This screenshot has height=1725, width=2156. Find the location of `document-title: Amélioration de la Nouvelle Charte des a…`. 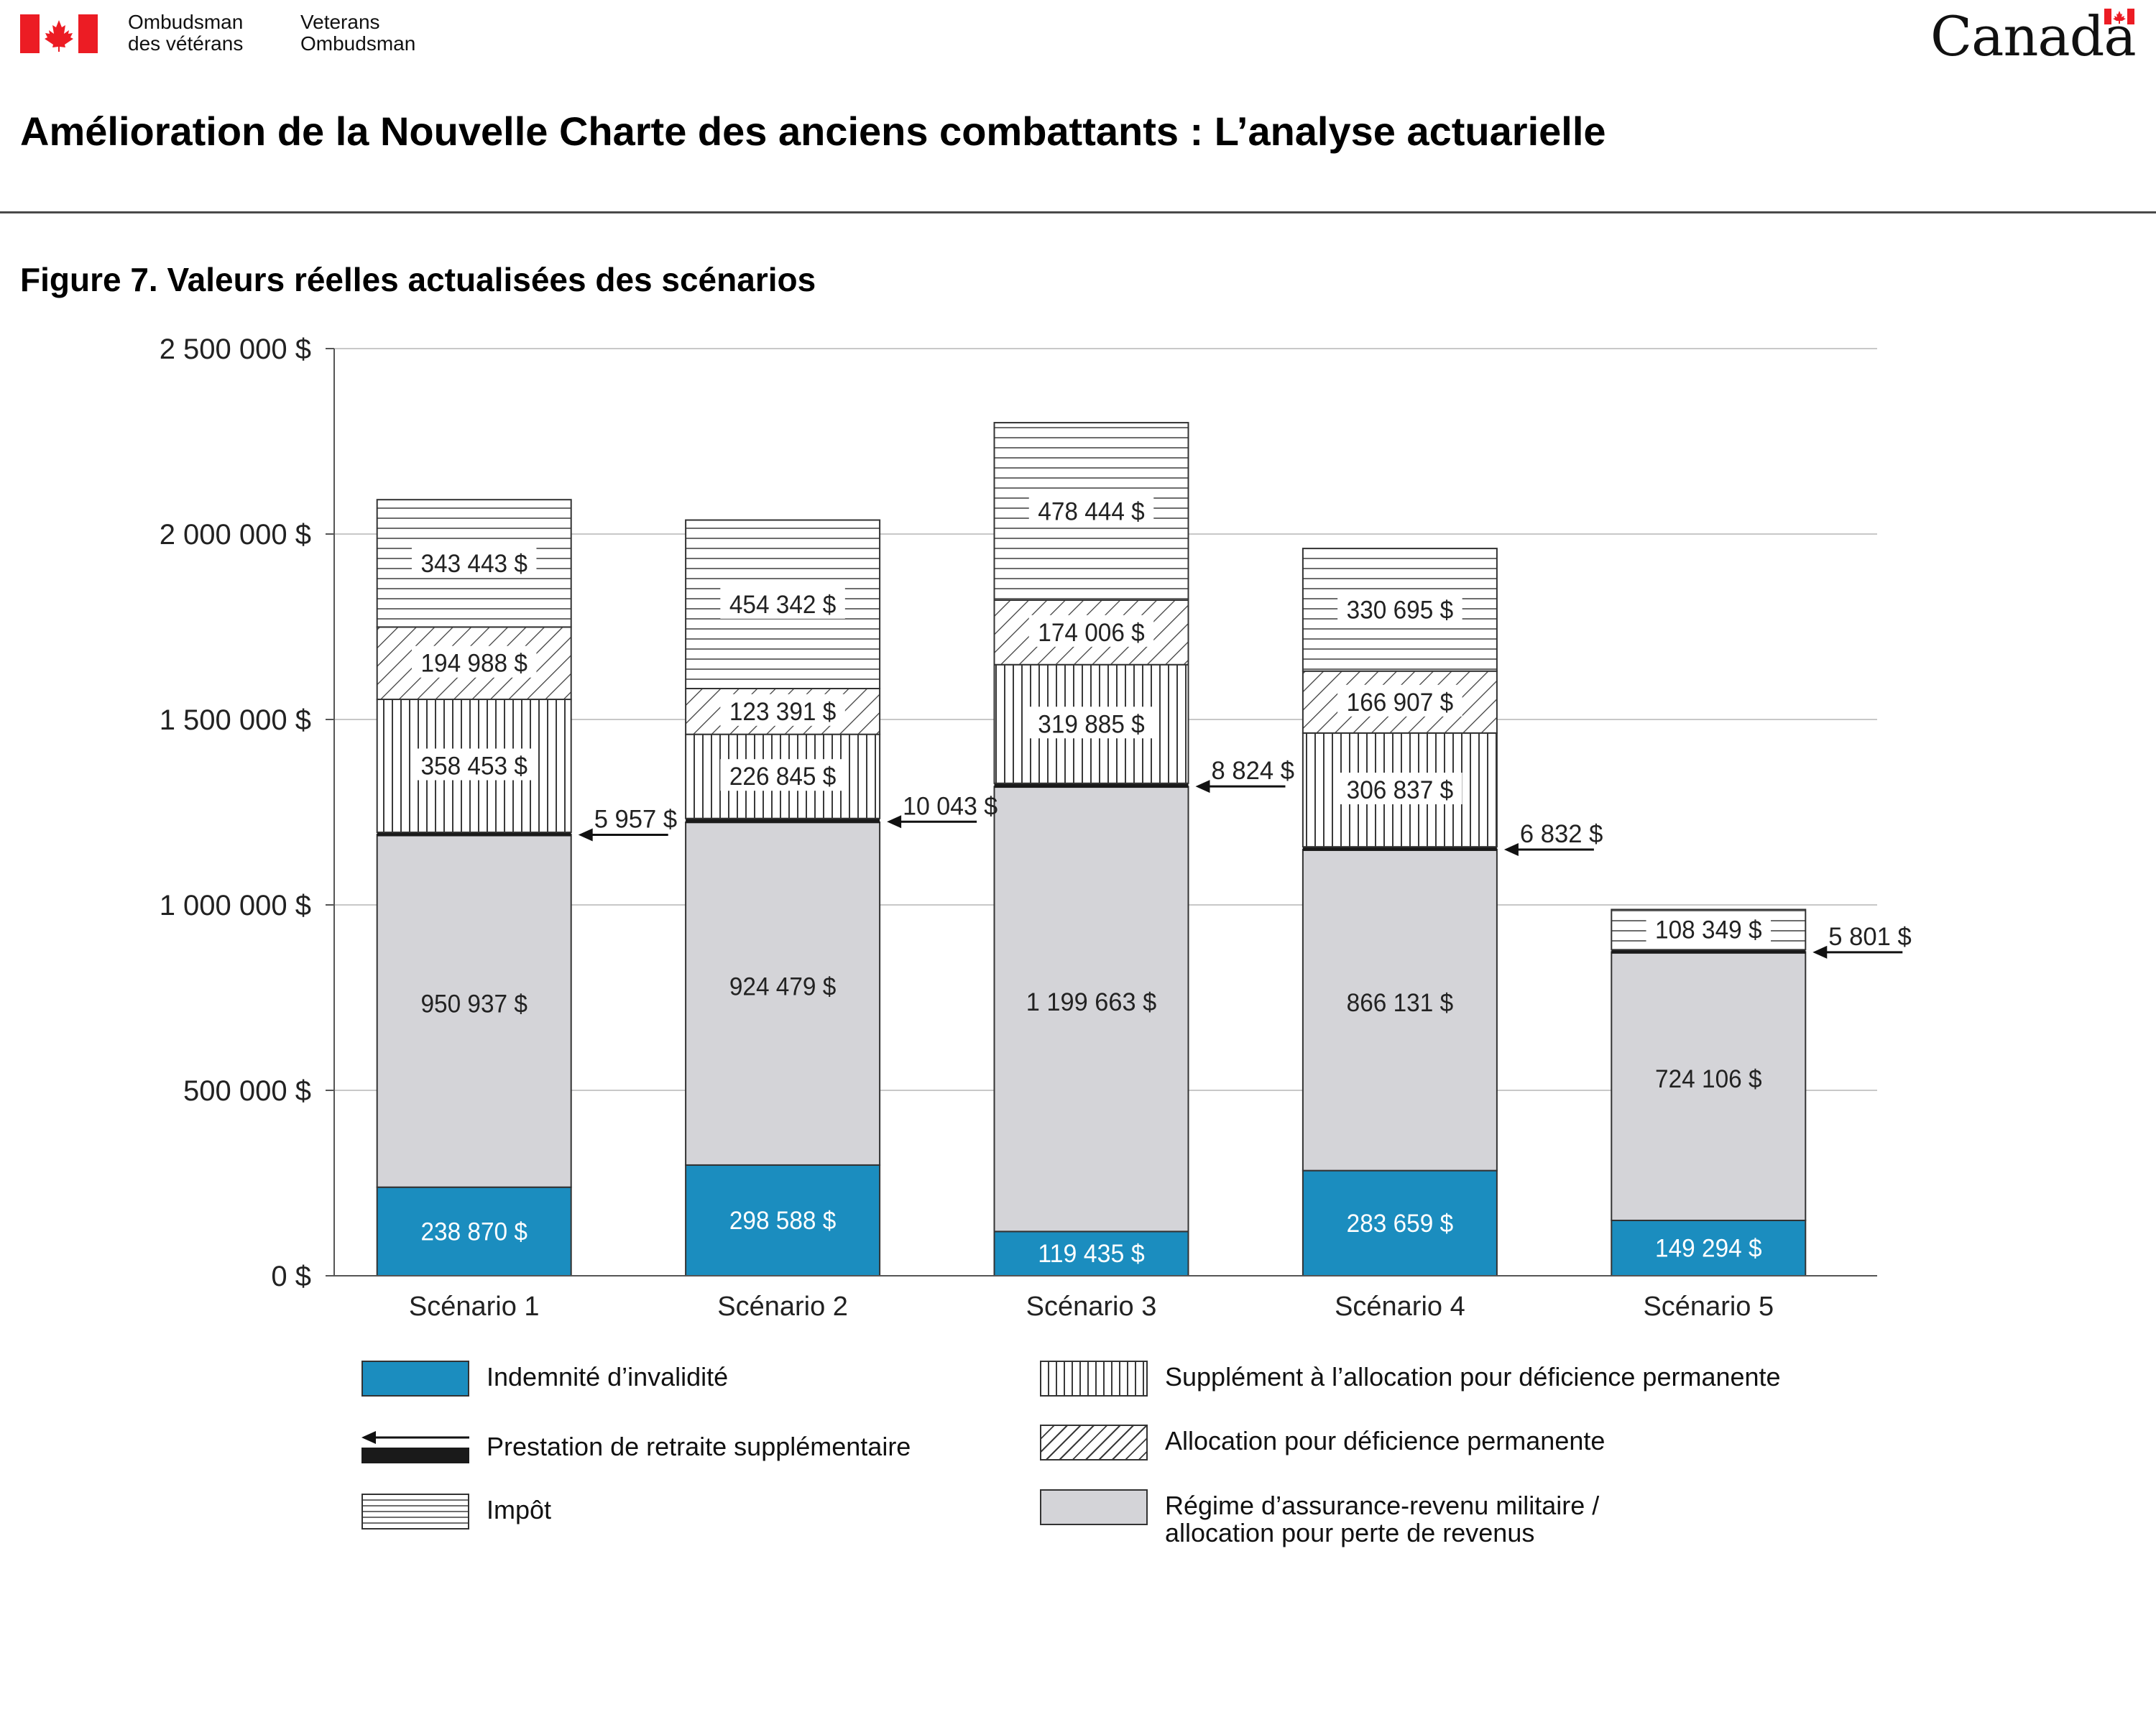

document-title: Amélioration de la Nouvelle Charte des a… is located at coordinates (813, 131).